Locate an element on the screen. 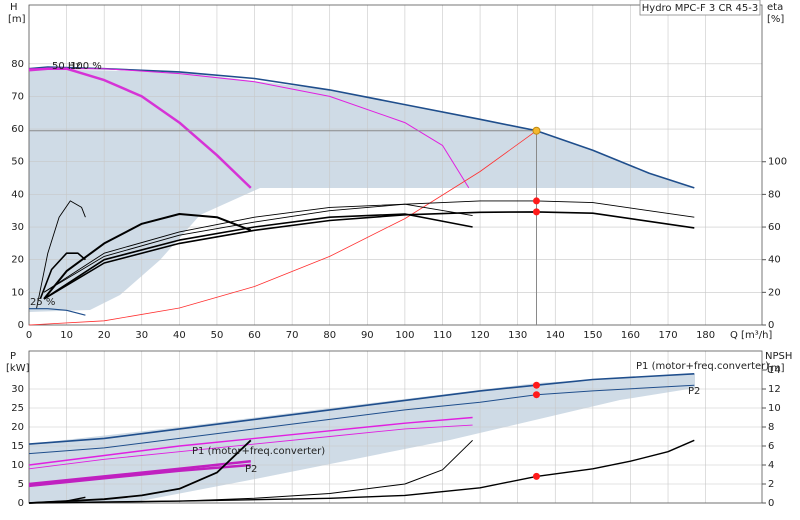 Image resolution: width=800 pixels, height=520 pixels. annotation: 100 % is located at coordinates (86, 66).